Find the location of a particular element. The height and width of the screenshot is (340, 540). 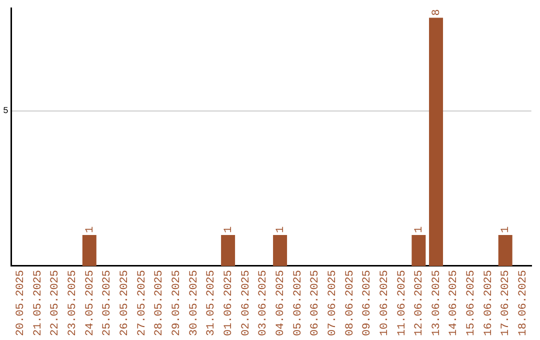

x-tick-label: 15.06.2025 is located at coordinates (472, 303).